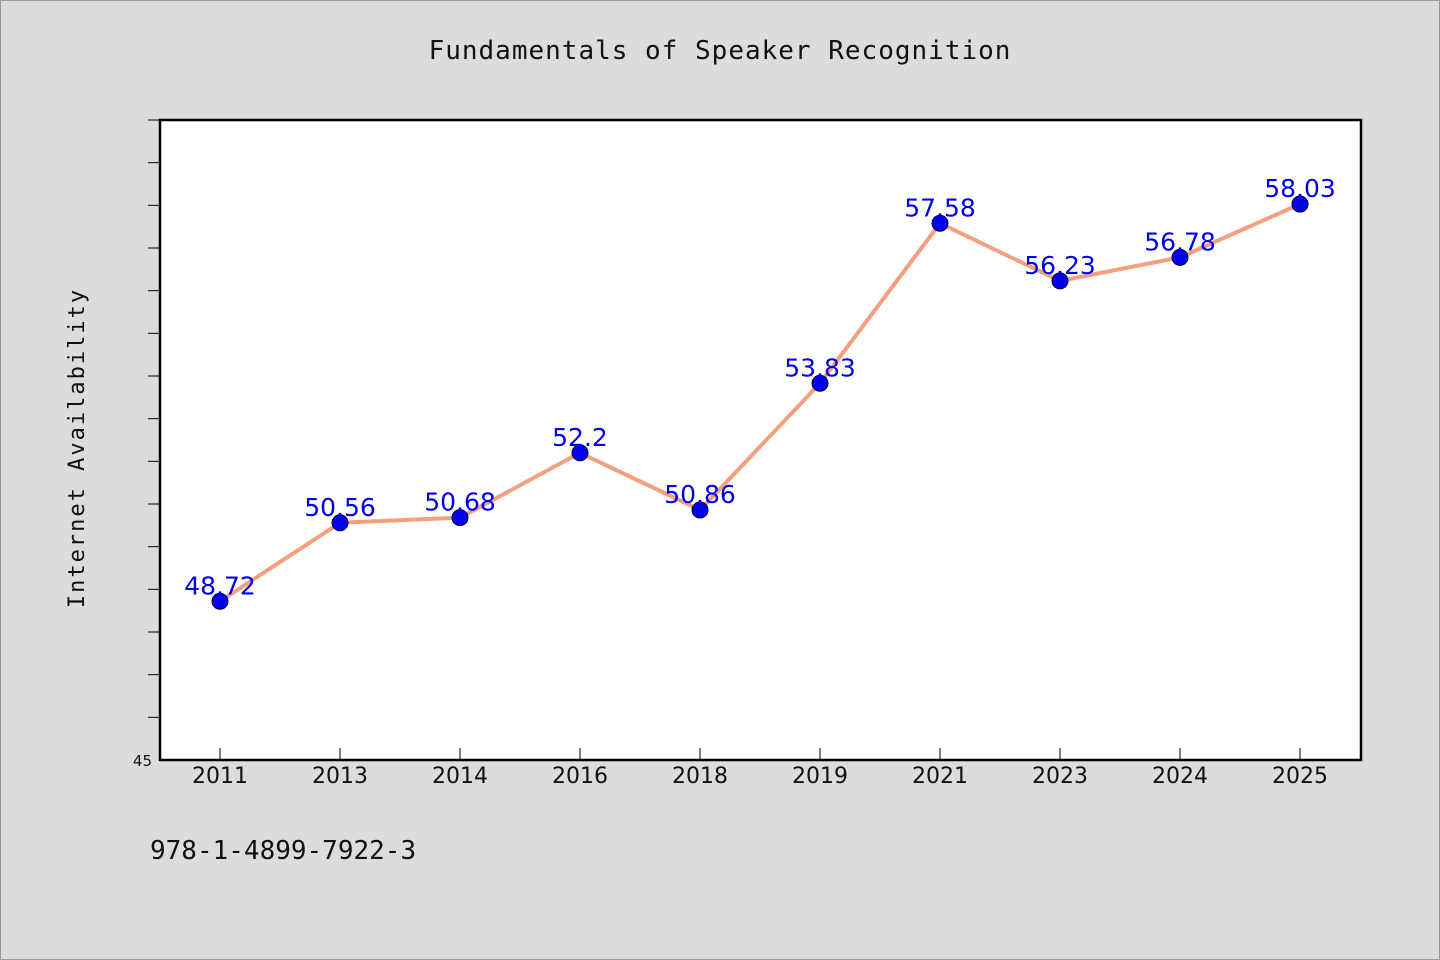 The height and width of the screenshot is (960, 1440). Describe the element at coordinates (1300, 776) in the screenshot. I see `x-tick-label: 2025` at that location.